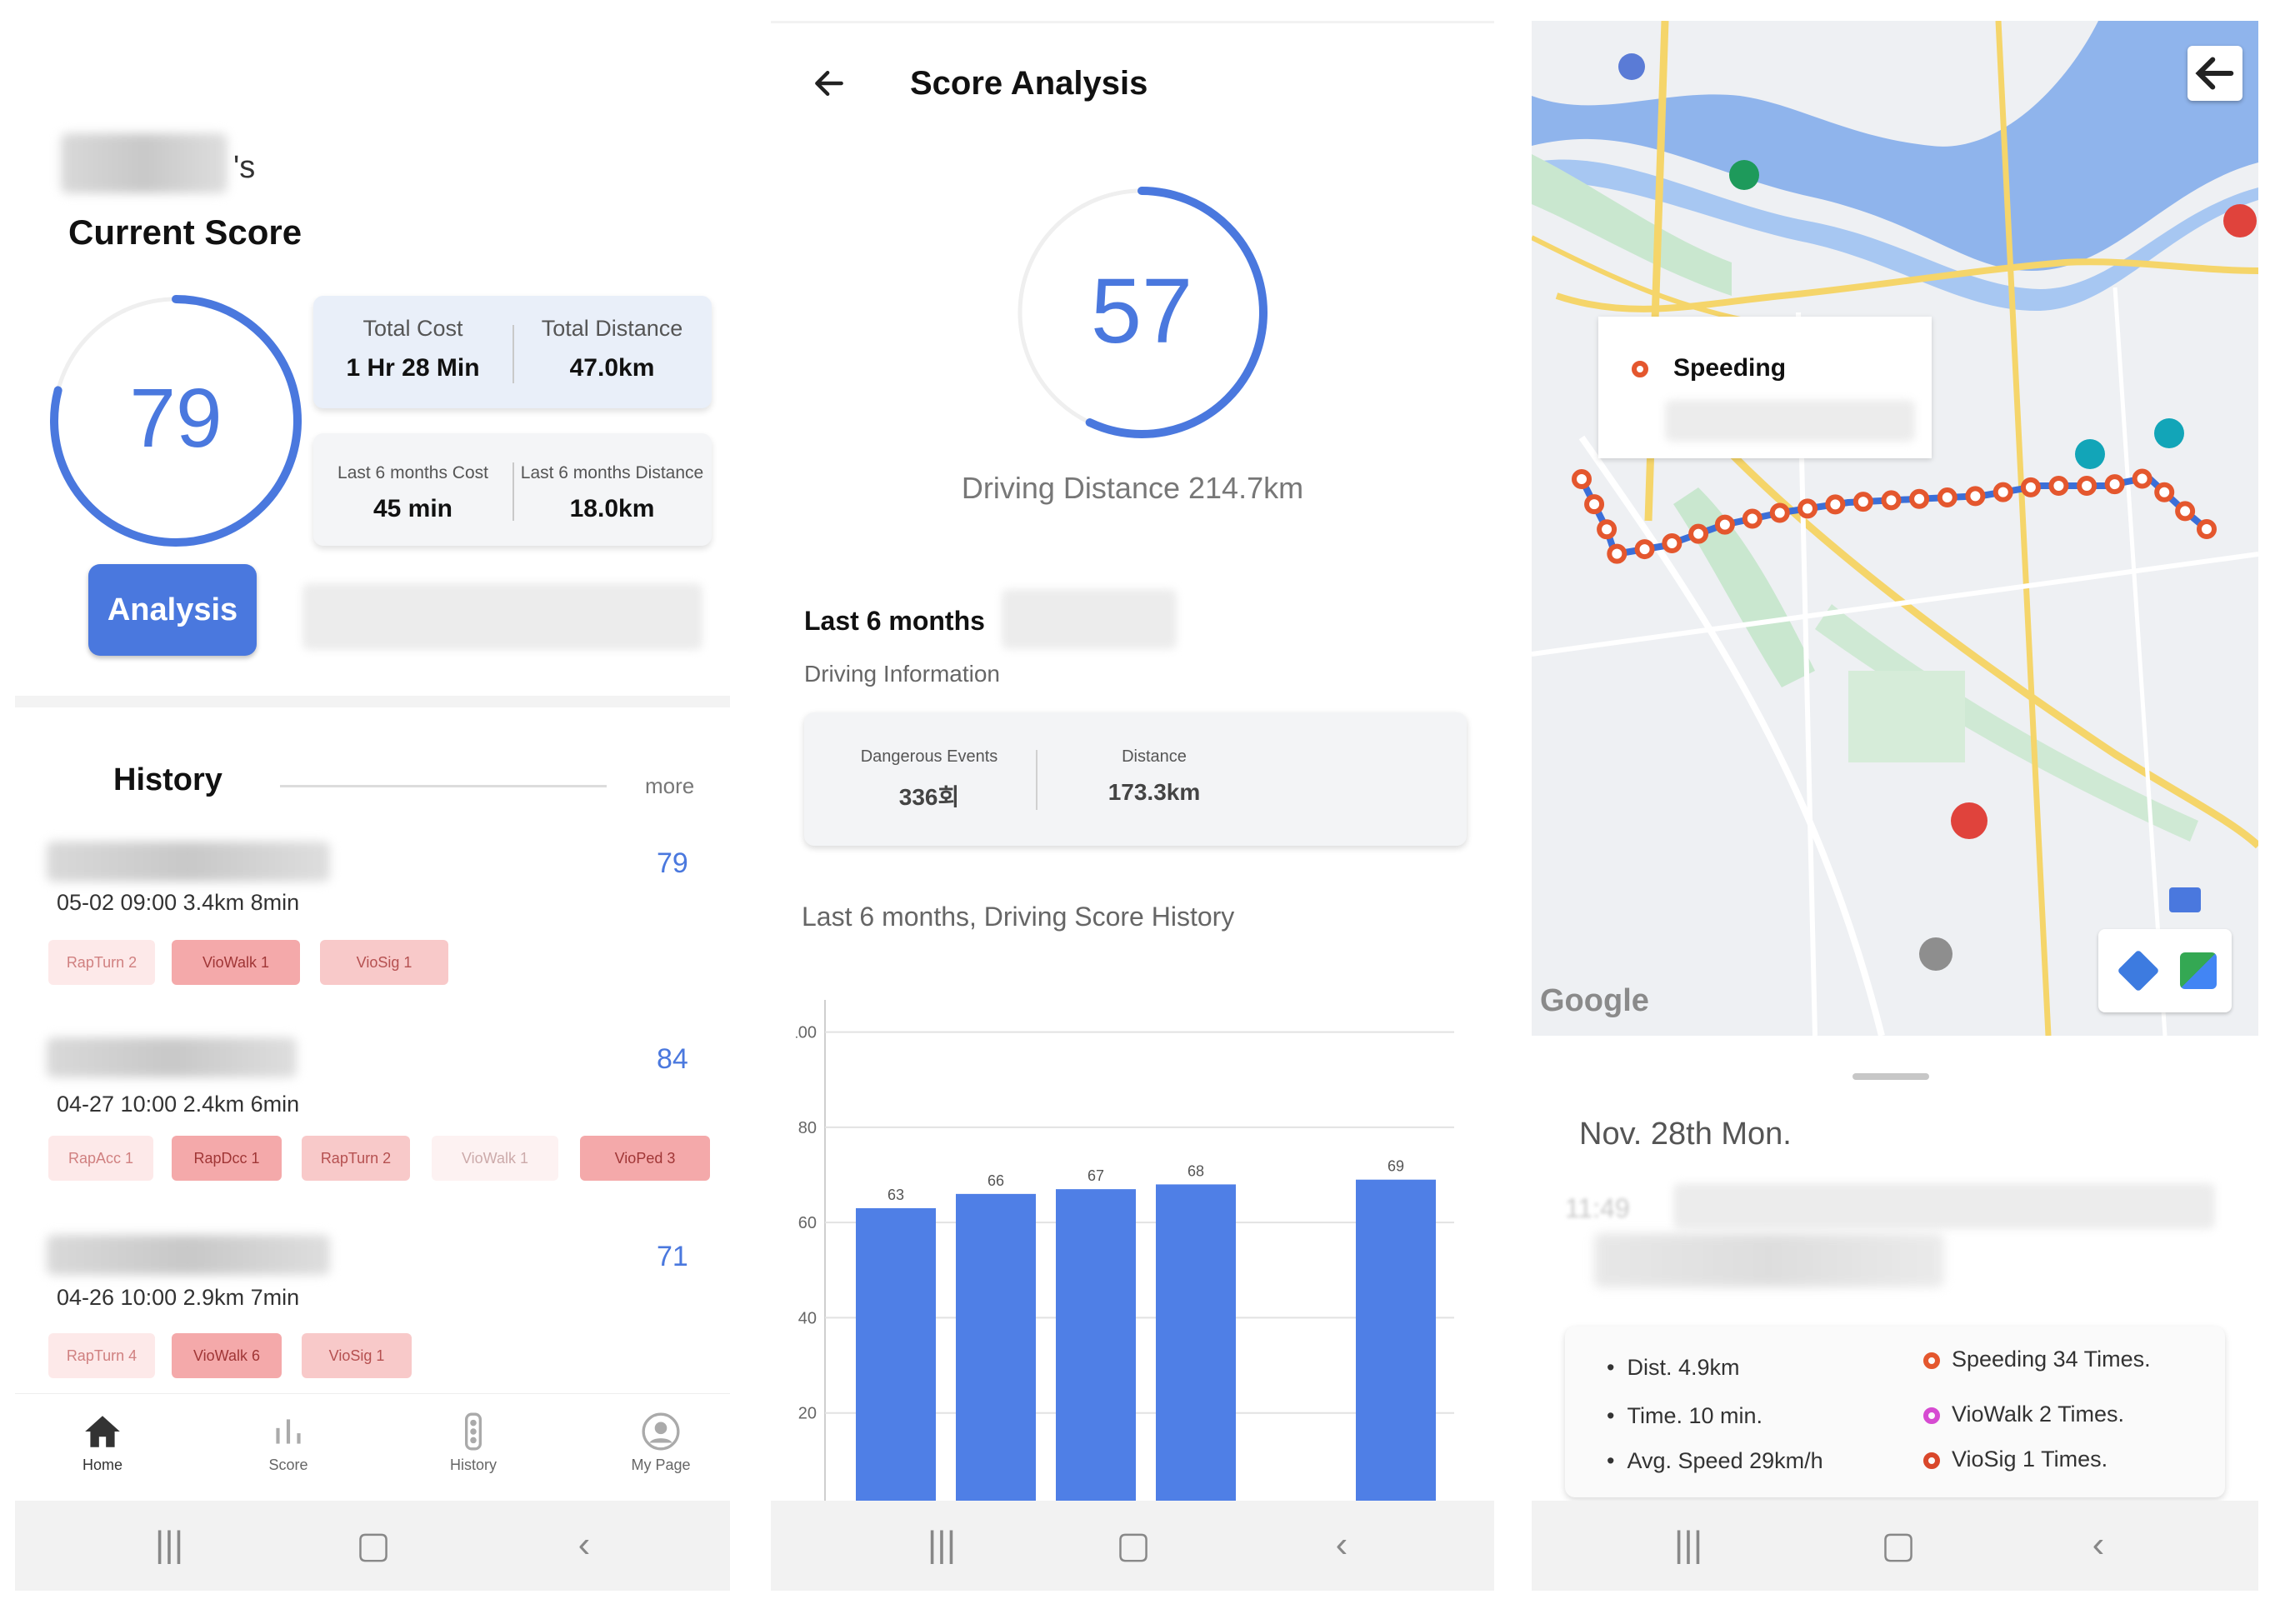 This screenshot has width=2275, height=1624. I want to click on user-name-suffix: 's, so click(244, 167).